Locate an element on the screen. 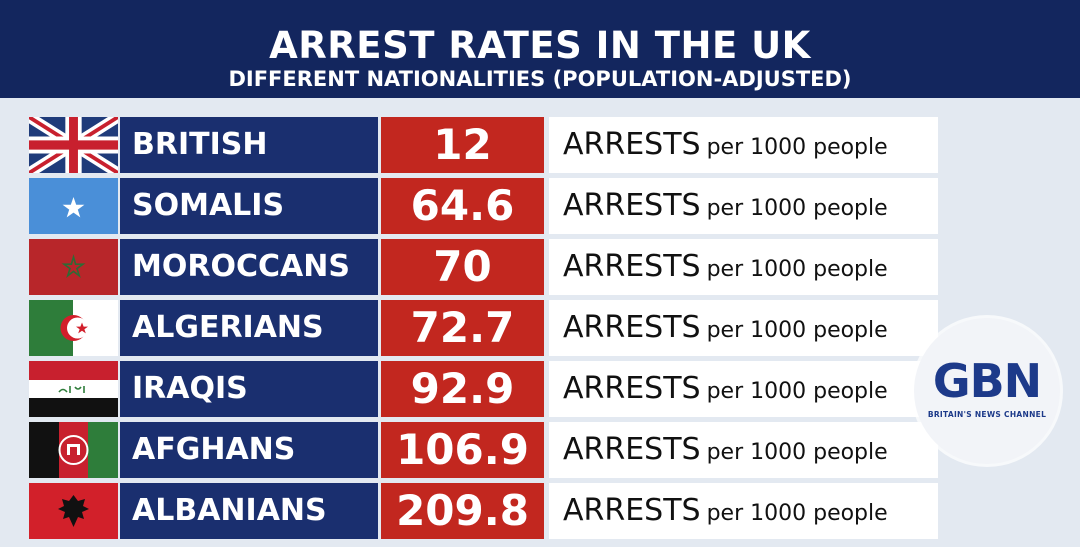 This screenshot has height=547, width=1080. table-row: ALGERIANS 72.7 ARRESTS per 1000 people is located at coordinates (482, 327).